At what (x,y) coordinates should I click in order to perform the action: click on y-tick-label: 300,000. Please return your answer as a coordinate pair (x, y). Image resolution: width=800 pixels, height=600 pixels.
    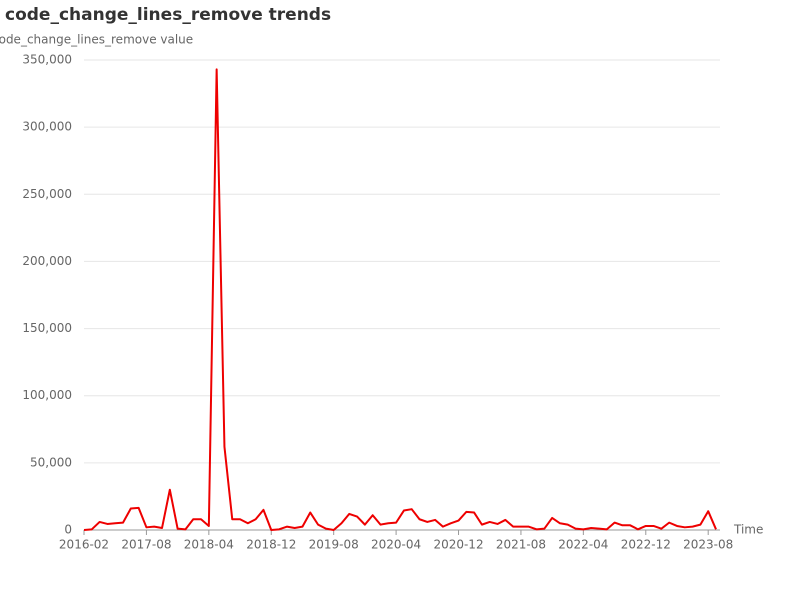
    Looking at the image, I should click on (47, 127).